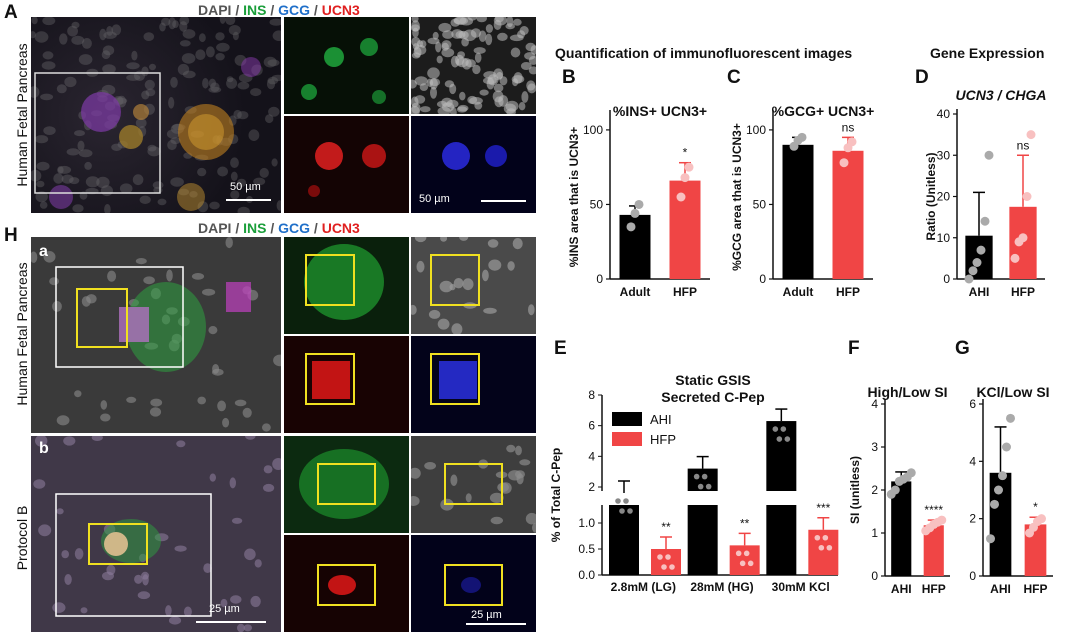  What do you see at coordinates (854, 348) in the screenshot?
I see `panel-letter-f: F` at bounding box center [854, 348].